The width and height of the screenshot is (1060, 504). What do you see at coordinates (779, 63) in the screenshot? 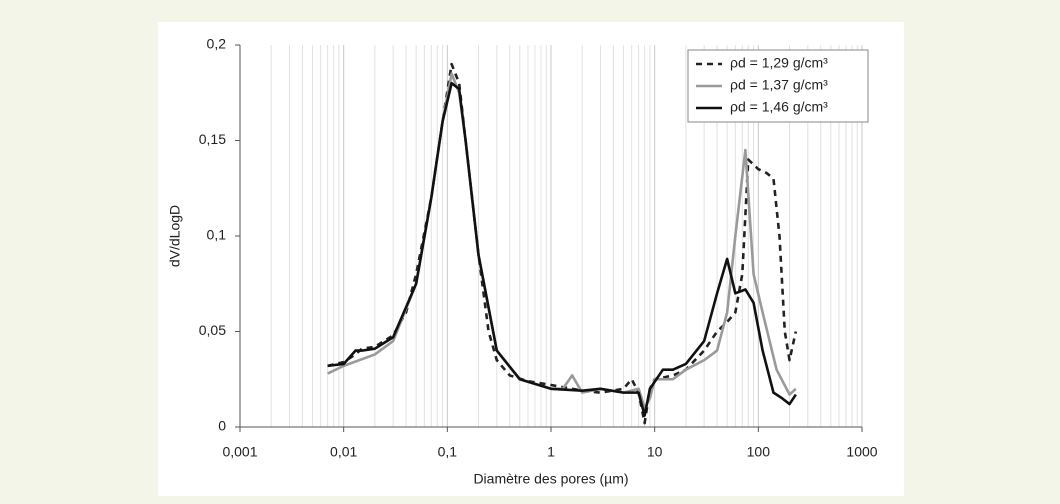
I see `legend-label: ρd = 1,29 g/cm³` at bounding box center [779, 63].